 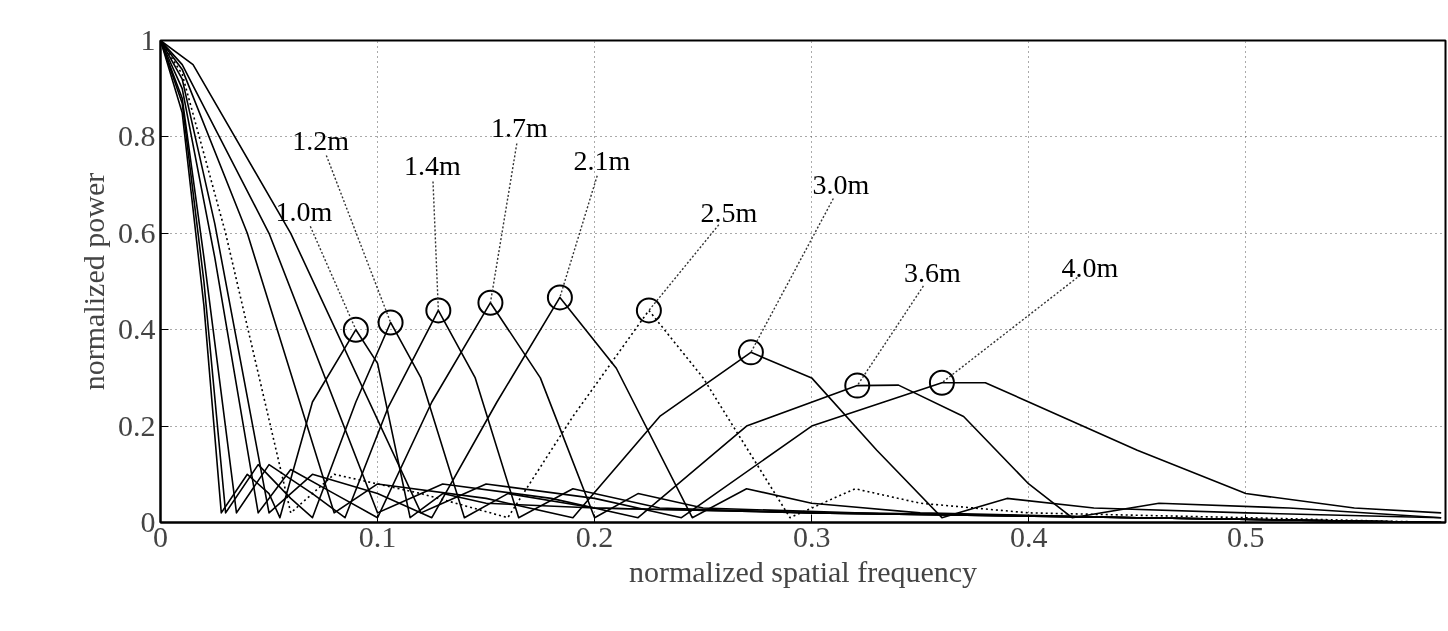 What do you see at coordinates (520, 128) in the screenshot?
I see `annotation: 1.7m` at bounding box center [520, 128].